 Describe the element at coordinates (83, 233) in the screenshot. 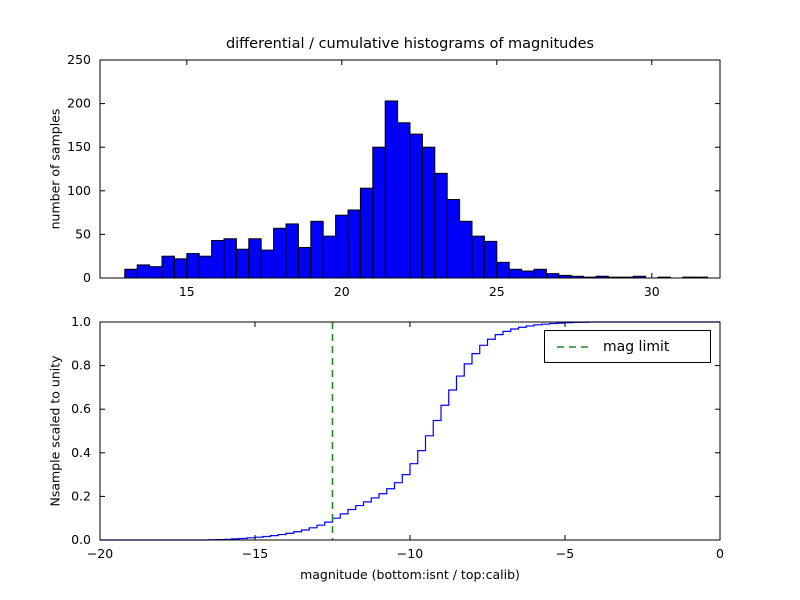

I see `svg-text: 50` at that location.